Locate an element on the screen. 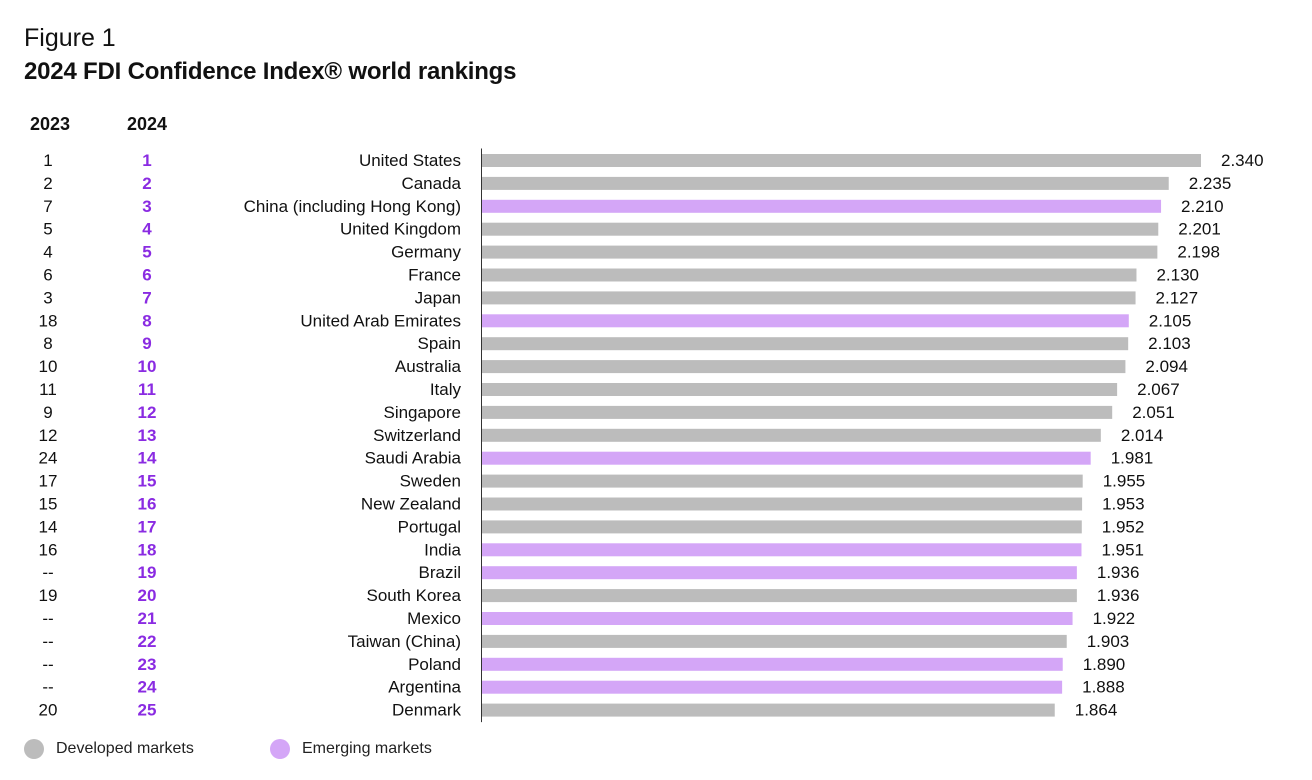 The height and width of the screenshot is (780, 1312). rank-2024-value: 20 is located at coordinates (147, 595).